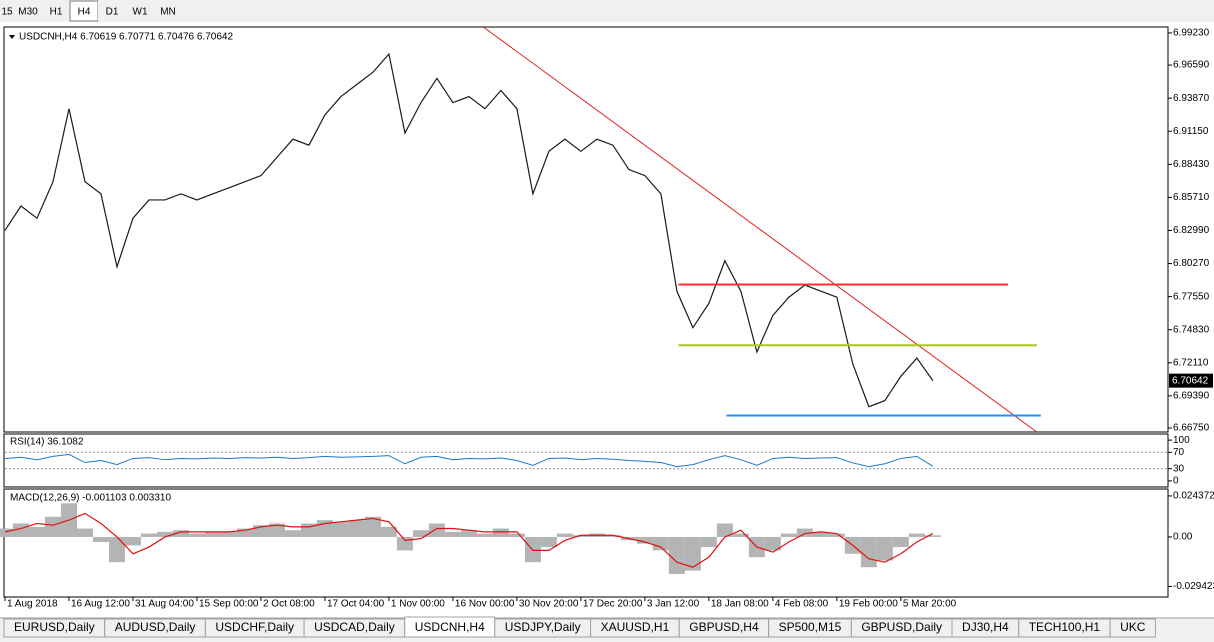 The height and width of the screenshot is (642, 1214). I want to click on y-tick-label: -0.029423, so click(1193, 586).